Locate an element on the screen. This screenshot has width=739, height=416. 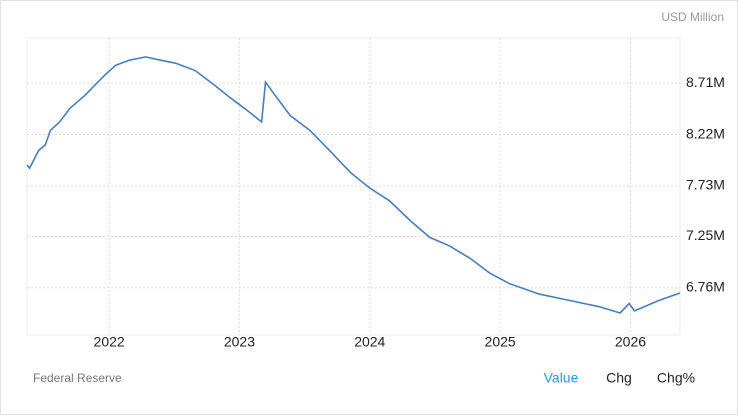
x-tick-label: 2022 is located at coordinates (109, 342).